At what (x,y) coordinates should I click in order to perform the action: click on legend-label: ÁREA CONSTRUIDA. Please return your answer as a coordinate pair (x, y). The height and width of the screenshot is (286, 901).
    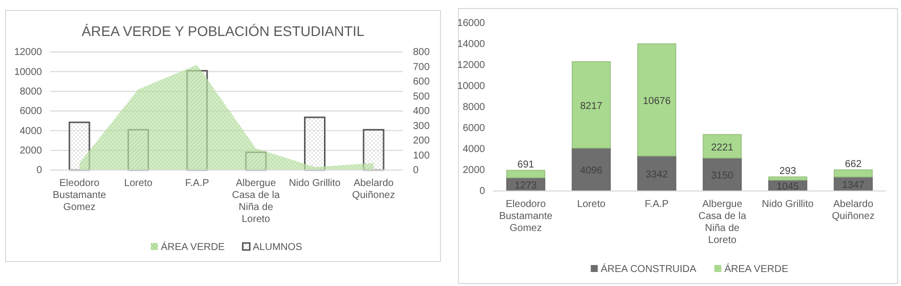
    Looking at the image, I should click on (648, 269).